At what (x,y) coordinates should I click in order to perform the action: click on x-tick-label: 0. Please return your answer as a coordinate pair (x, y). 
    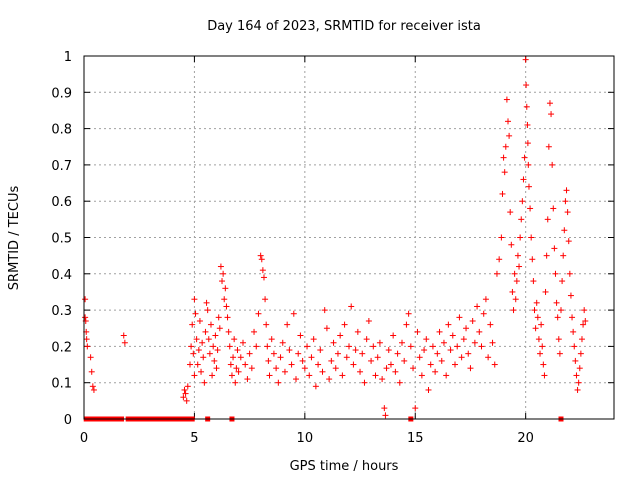
    Looking at the image, I should click on (84, 438).